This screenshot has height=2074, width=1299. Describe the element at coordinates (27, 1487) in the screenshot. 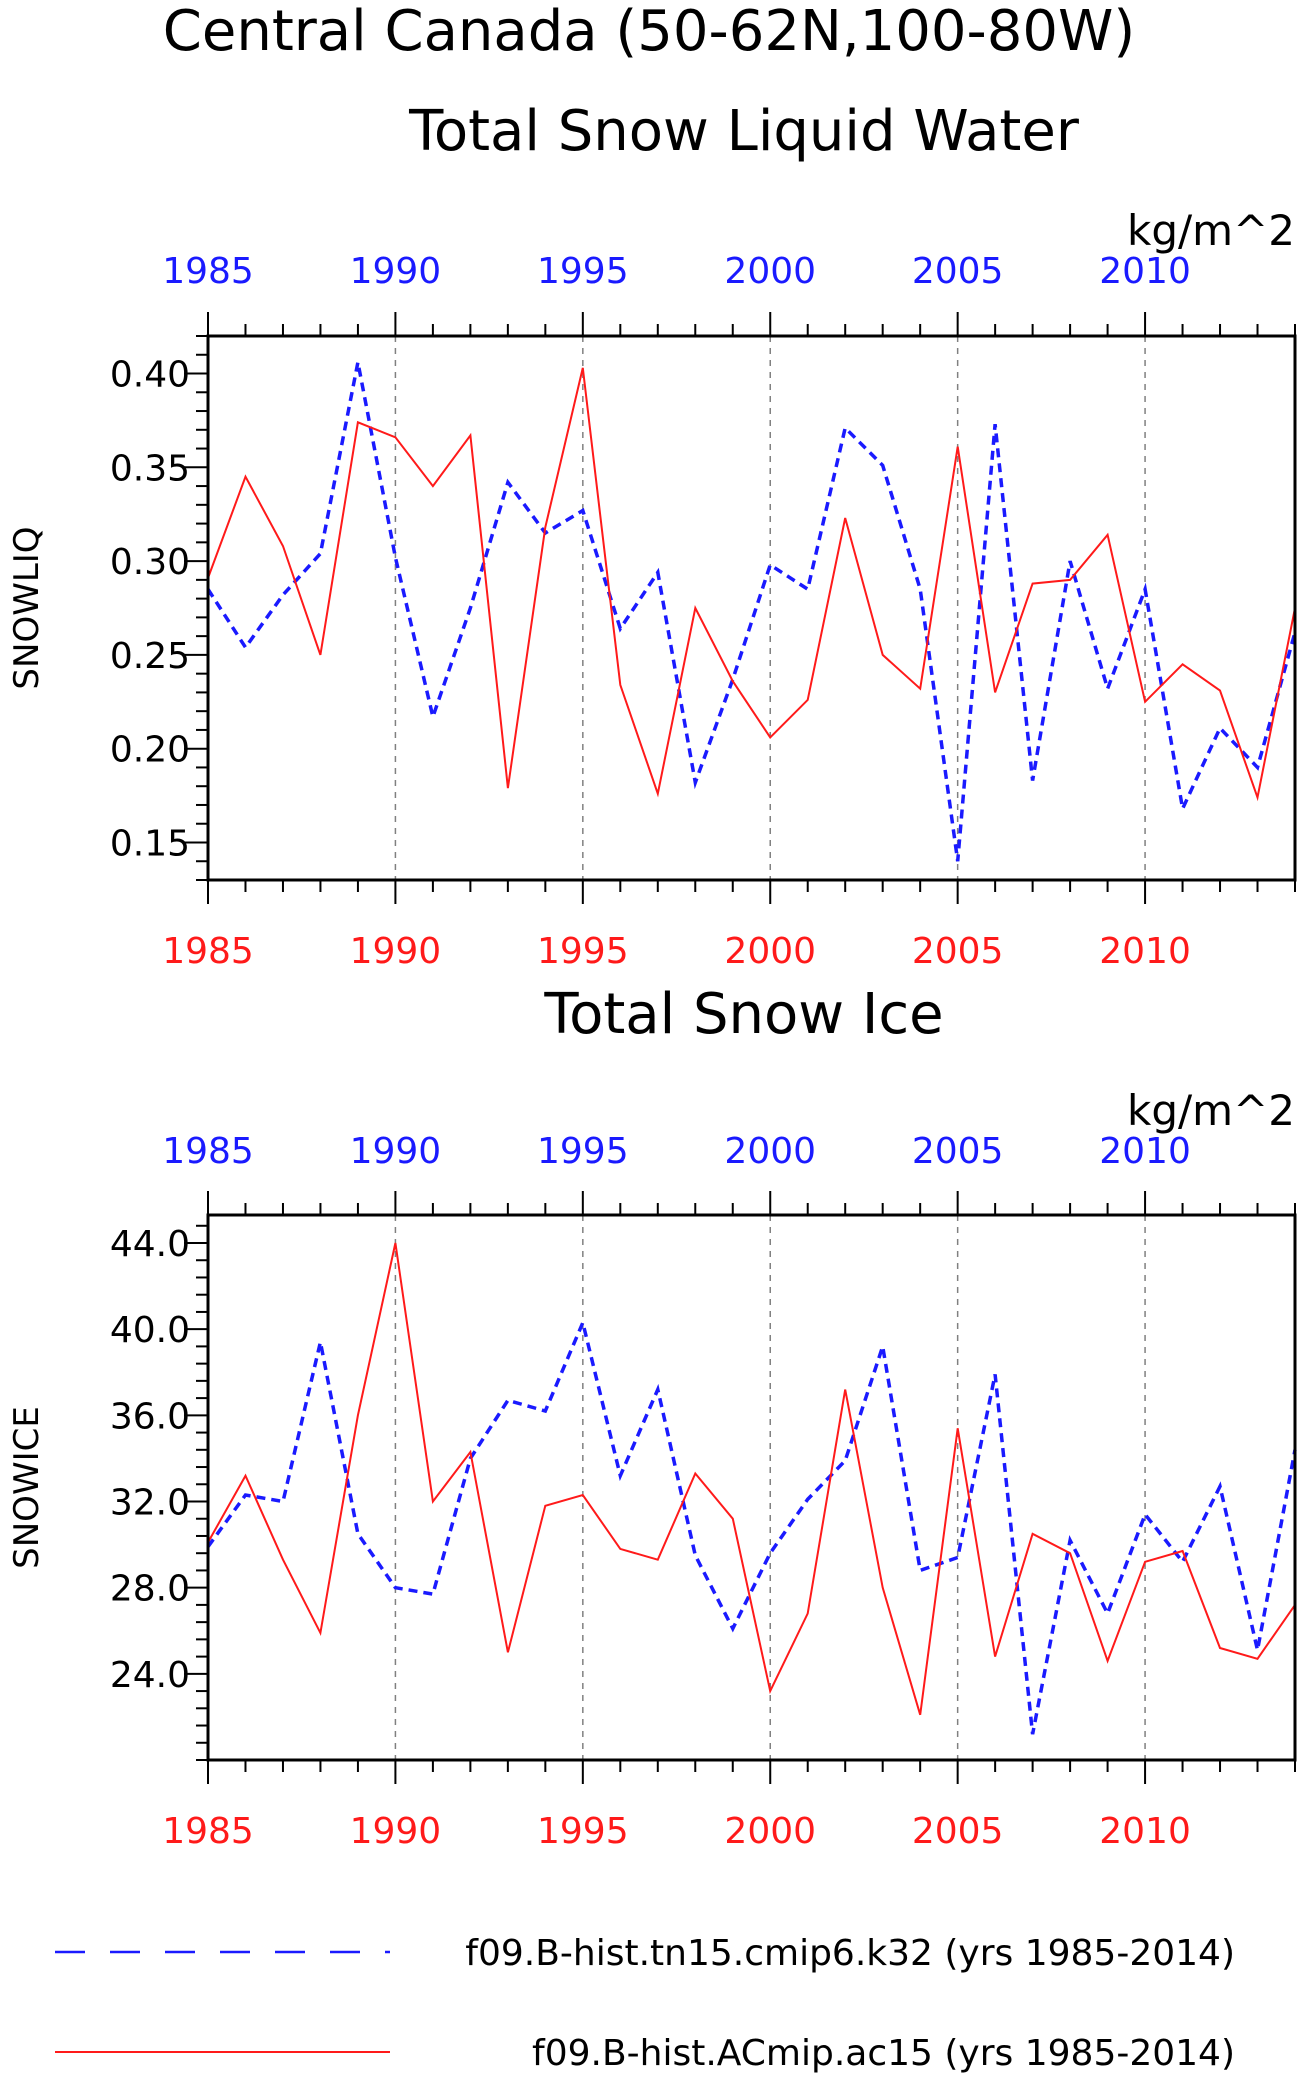

I see `y-axis-label: SNOWICE` at that location.